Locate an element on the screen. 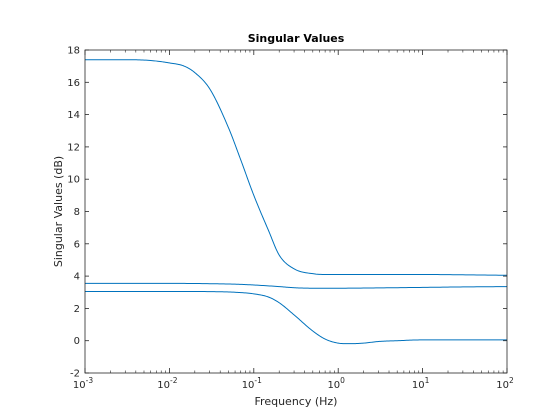 This screenshot has width=560, height=420. y-tick-label: 14 is located at coordinates (73, 115).